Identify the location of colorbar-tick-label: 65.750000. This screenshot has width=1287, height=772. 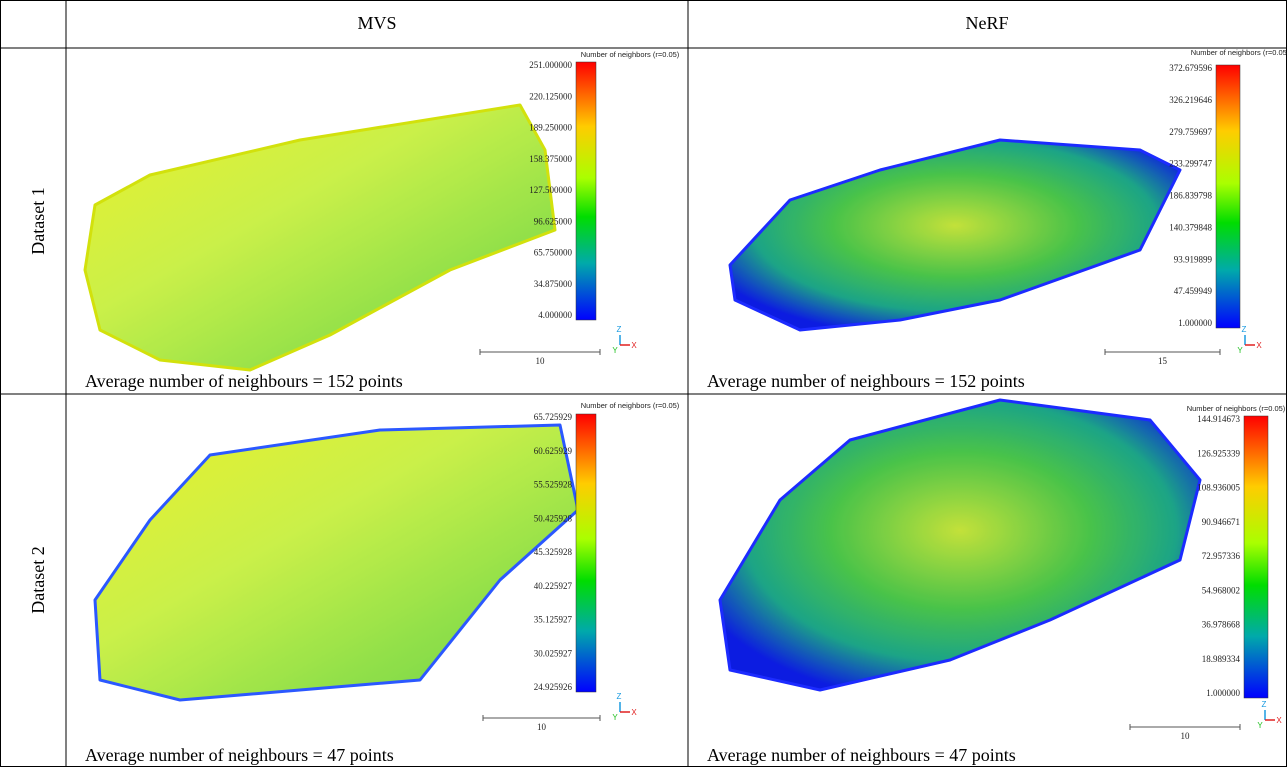
(553, 253).